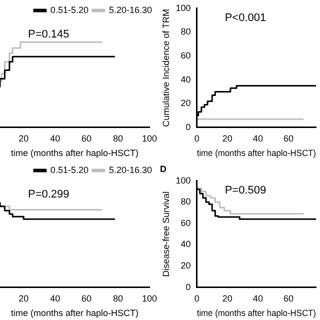  What do you see at coordinates (163, 169) in the screenshot?
I see `chart-title: D` at bounding box center [163, 169].